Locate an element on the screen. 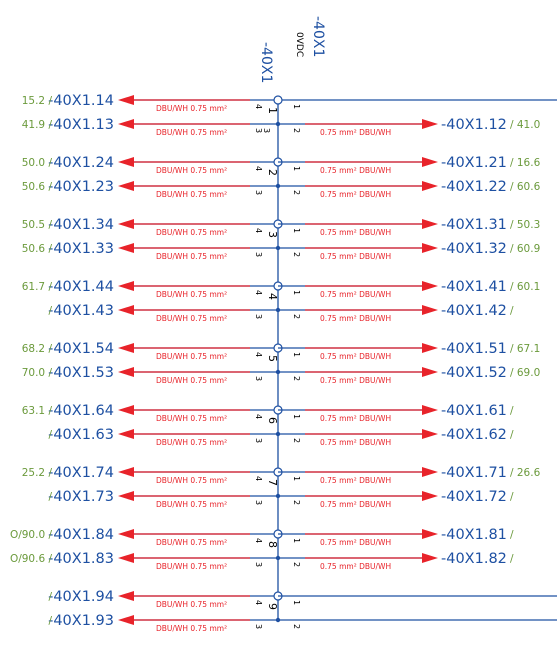  right-terminal-label: -40X1.82 is located at coordinates (474, 559).